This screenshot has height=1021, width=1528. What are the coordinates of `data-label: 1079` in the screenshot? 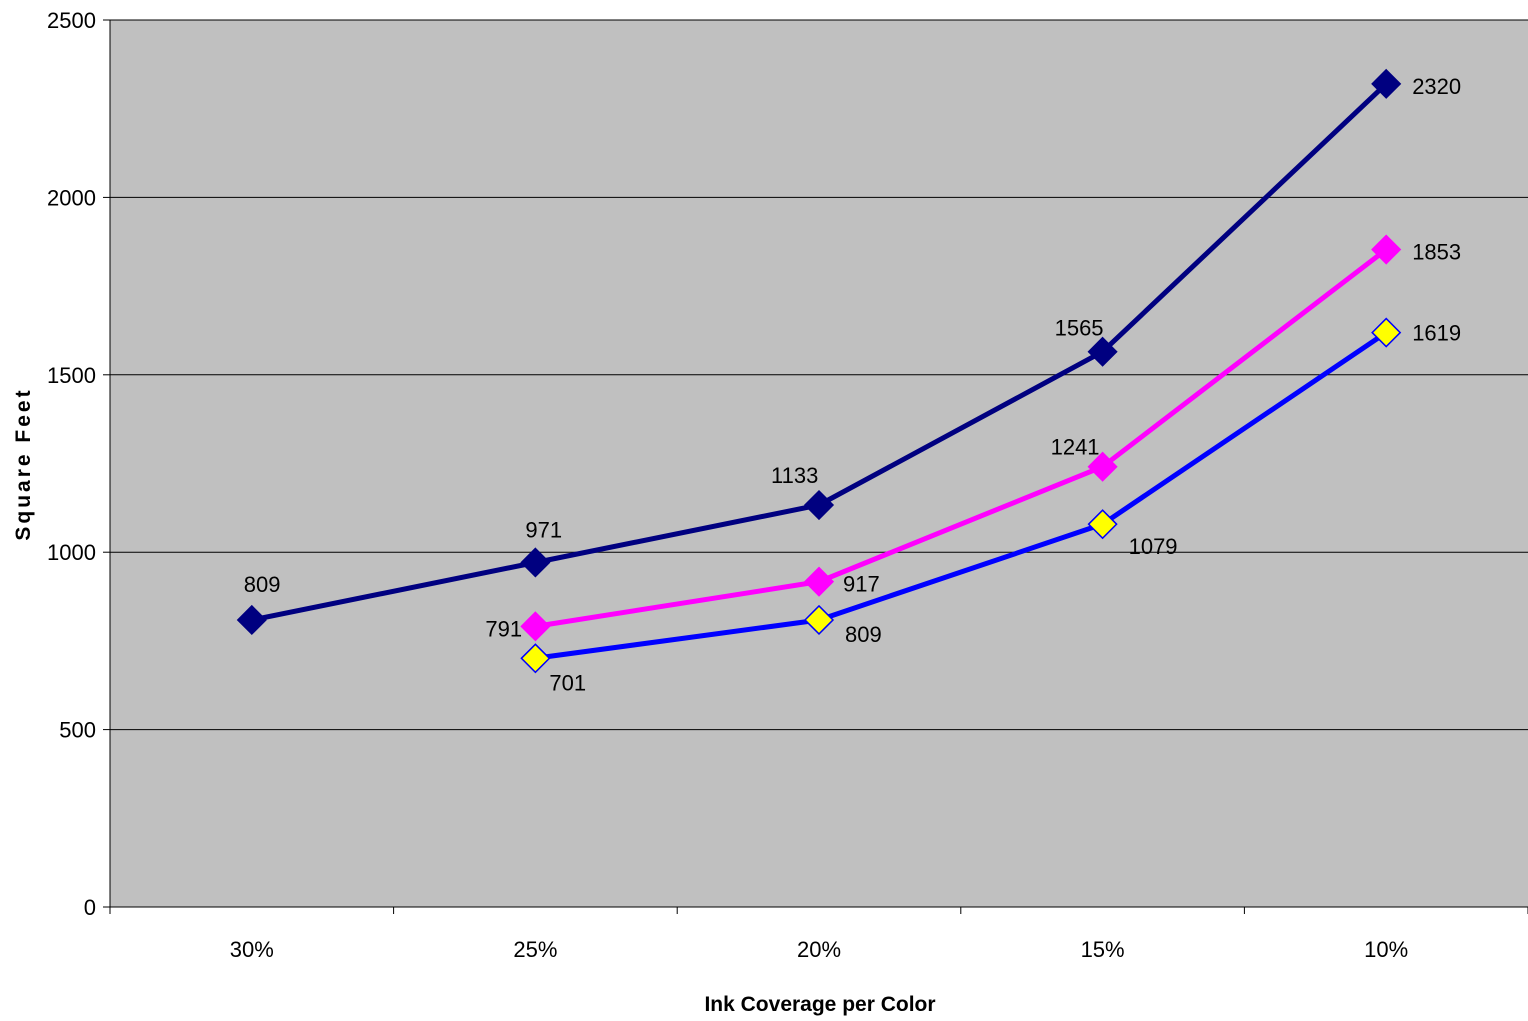 It's located at (1153, 546).